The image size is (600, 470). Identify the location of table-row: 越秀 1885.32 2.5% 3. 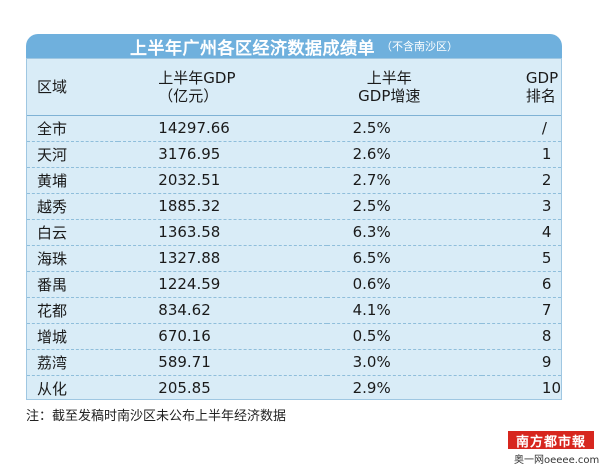
(294, 206).